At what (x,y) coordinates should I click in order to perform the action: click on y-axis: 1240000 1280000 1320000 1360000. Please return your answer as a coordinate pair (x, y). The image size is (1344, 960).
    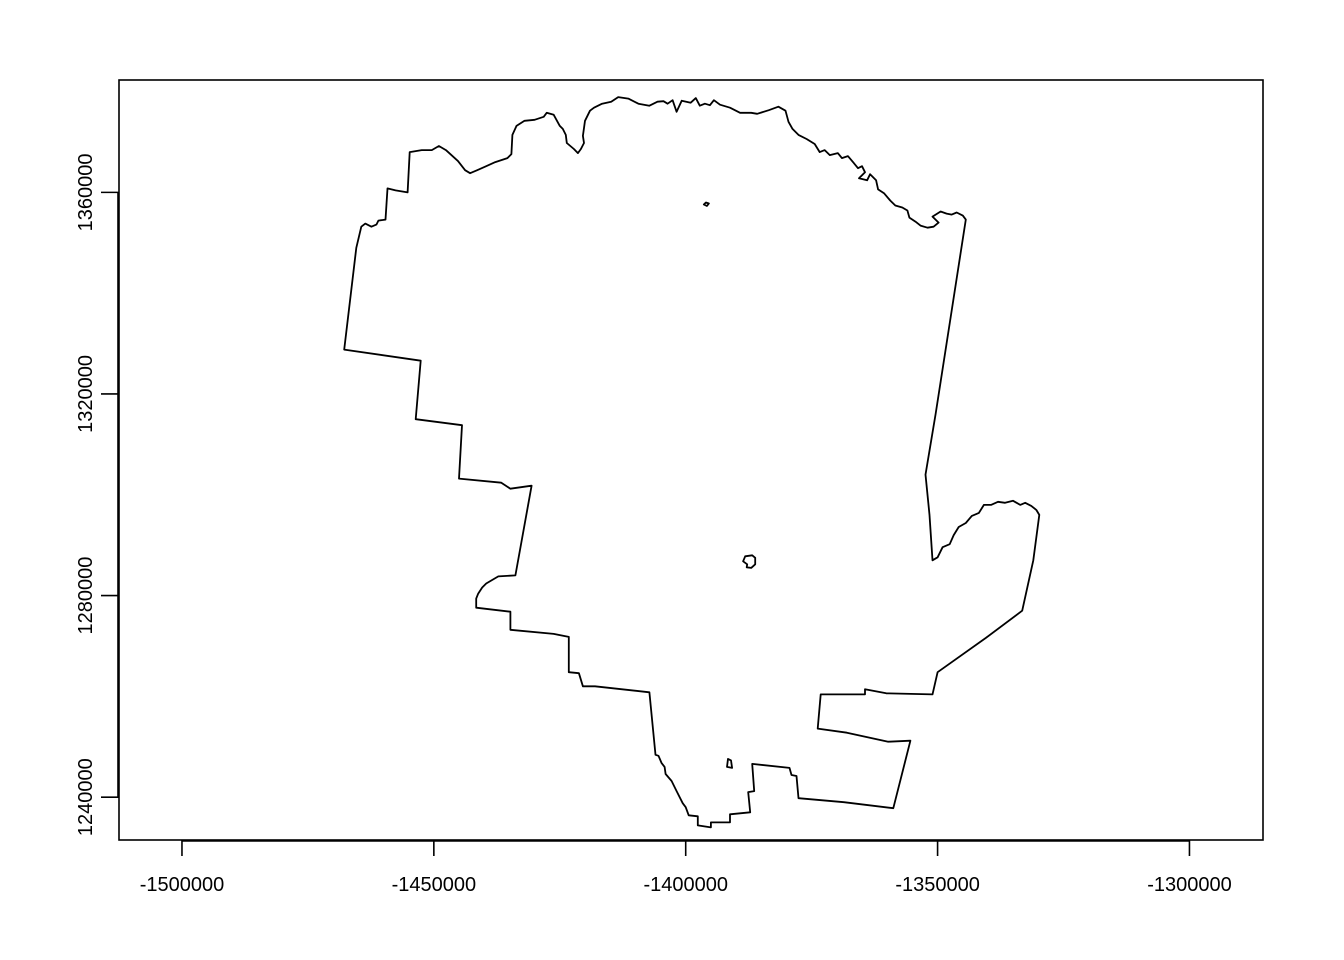
    Looking at the image, I should click on (97, 494).